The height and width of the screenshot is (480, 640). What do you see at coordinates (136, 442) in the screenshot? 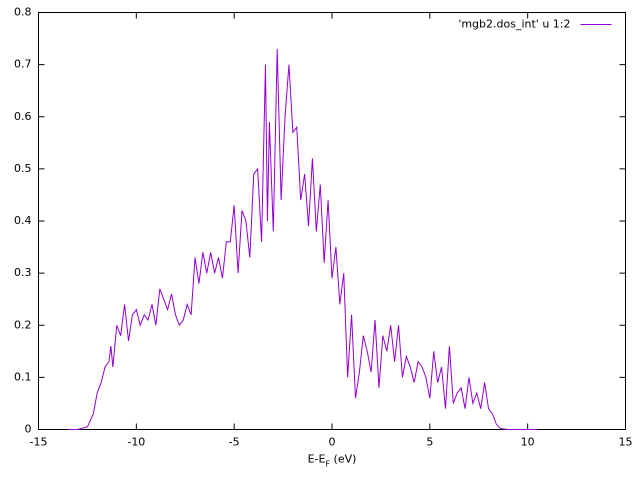
I see `x-tick-label: -10` at bounding box center [136, 442].